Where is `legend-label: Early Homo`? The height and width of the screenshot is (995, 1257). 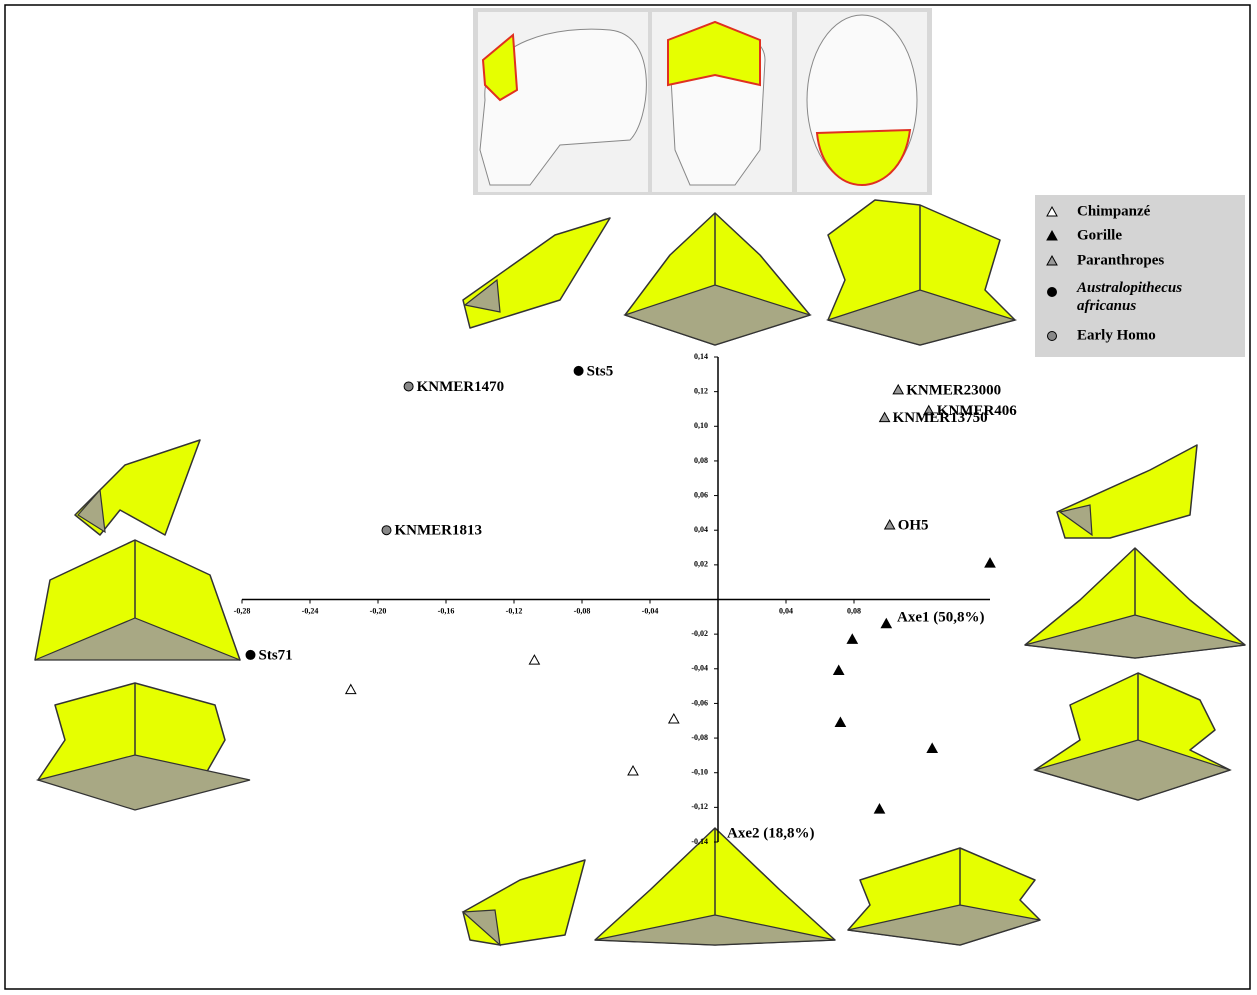
legend-label: Early Homo is located at coordinates (1116, 335).